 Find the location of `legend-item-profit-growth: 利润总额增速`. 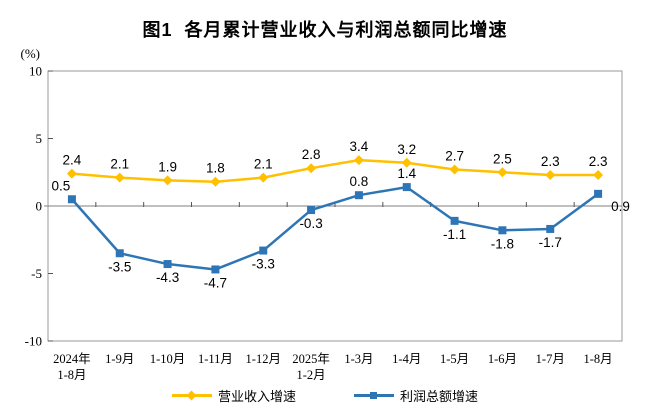

legend-item-profit-growth: 利润总额增速 is located at coordinates (416, 395).